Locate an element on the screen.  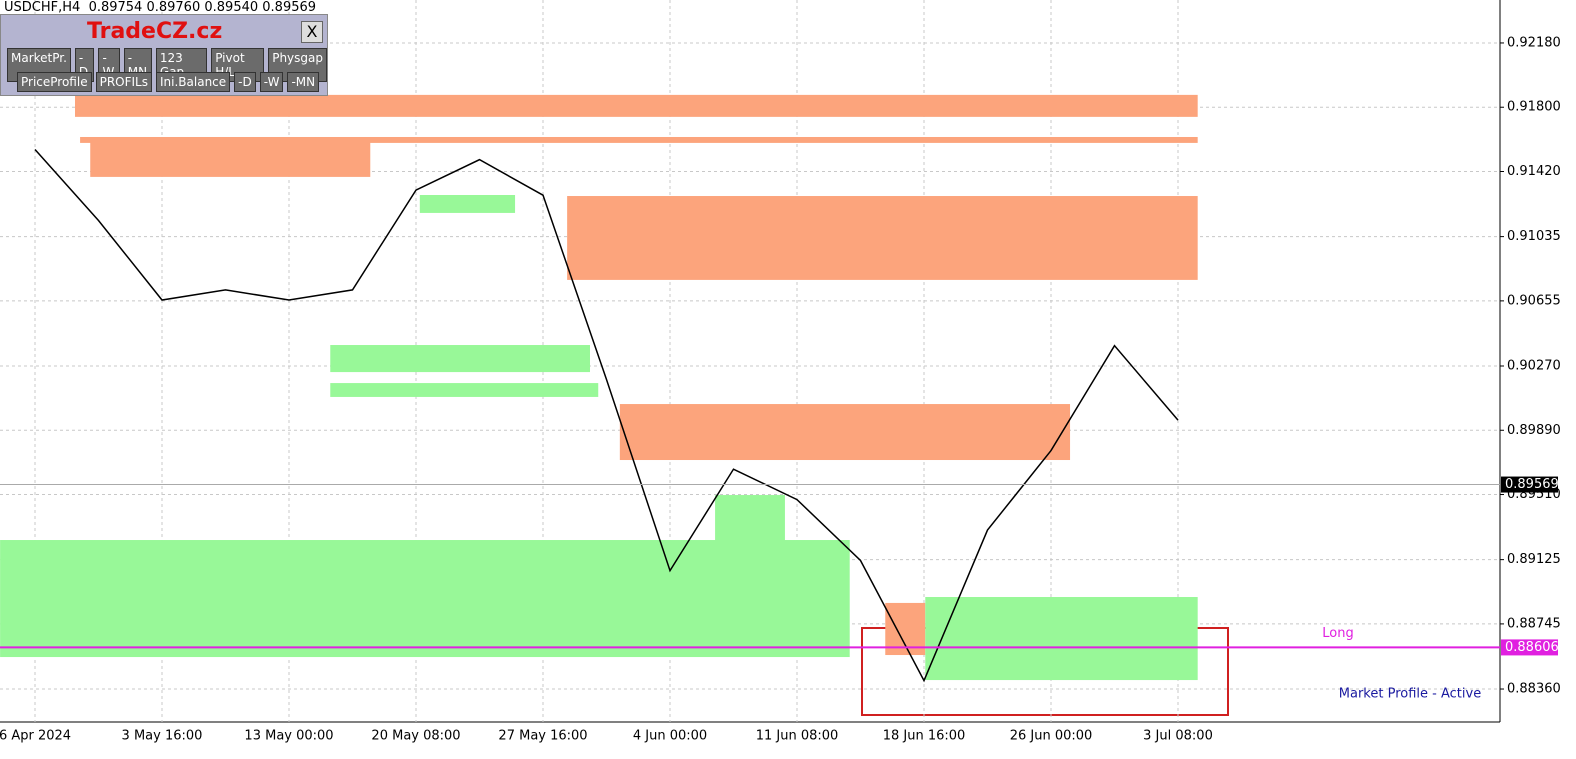
y-tick-label: 0.90655 is located at coordinates (1534, 300).